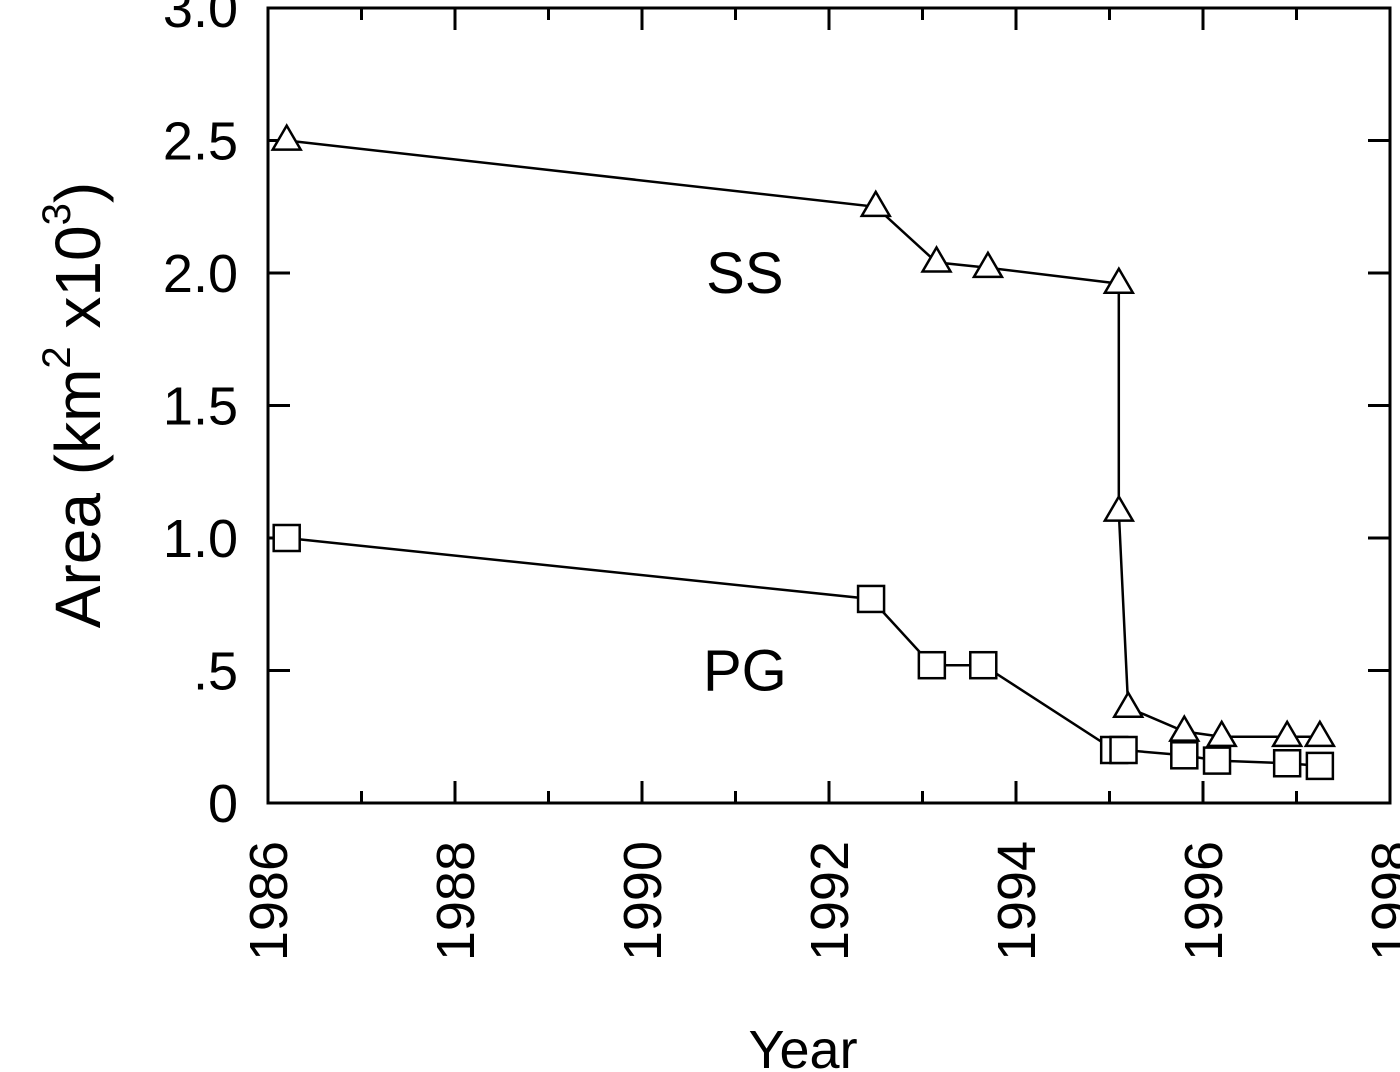 This screenshot has width=1400, height=1072. Describe the element at coordinates (200, 19) in the screenshot. I see `y-tick-label: 3.0` at that location.